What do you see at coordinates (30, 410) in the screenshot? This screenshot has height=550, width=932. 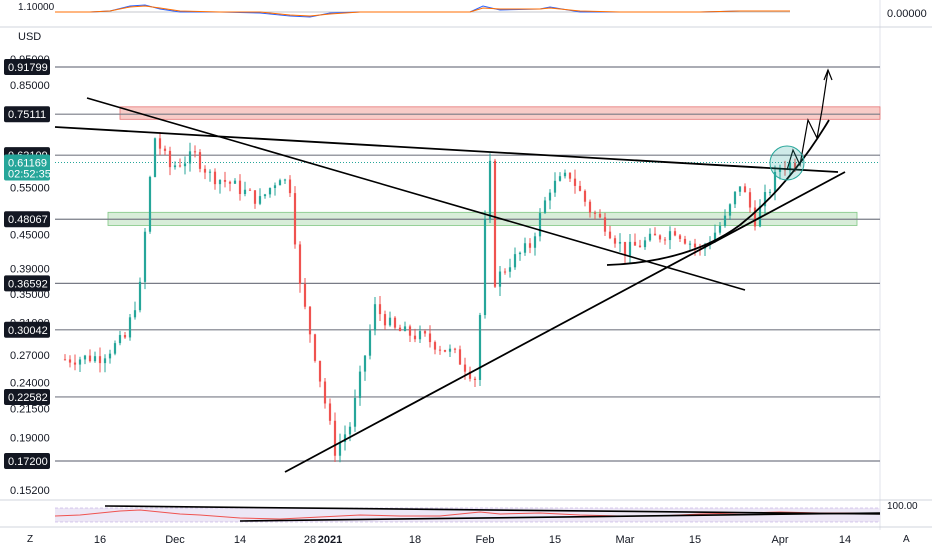 I see `y-tick-label: 0.21500` at bounding box center [30, 410].